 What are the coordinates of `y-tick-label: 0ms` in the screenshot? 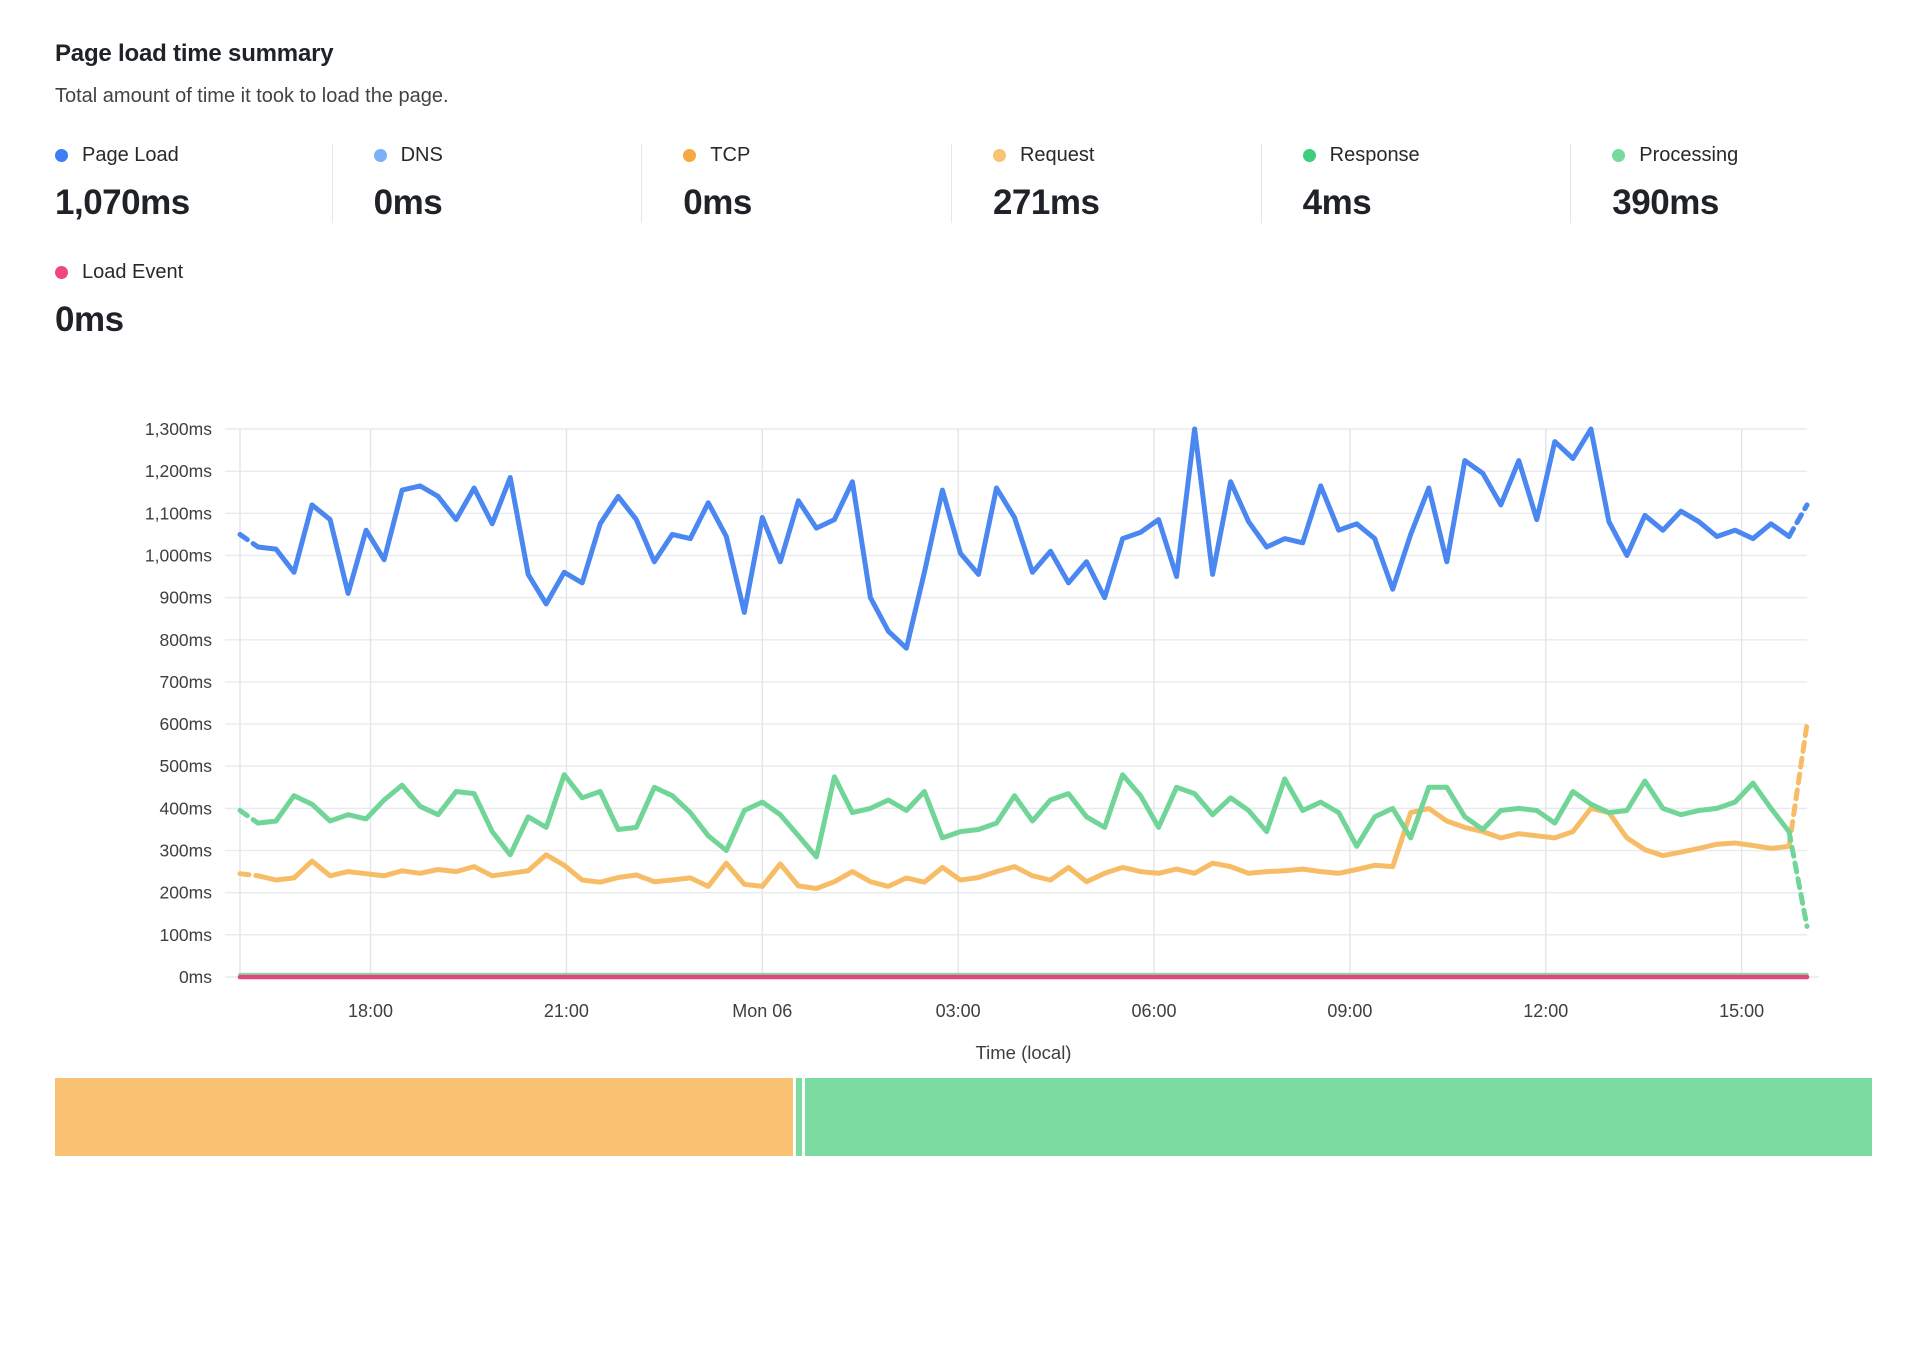 It's located at (195, 977).